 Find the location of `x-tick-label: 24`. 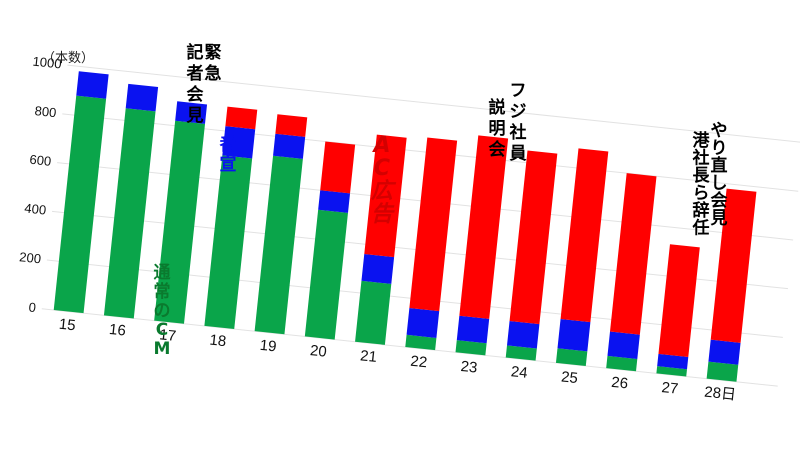

x-tick-label: 24 is located at coordinates (519, 372).